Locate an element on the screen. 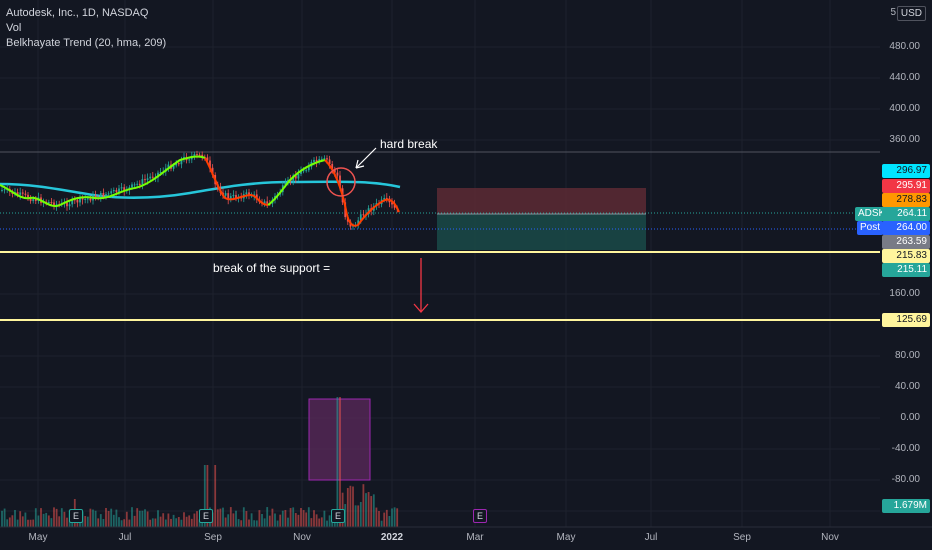  target-zone is located at coordinates (541, 232).